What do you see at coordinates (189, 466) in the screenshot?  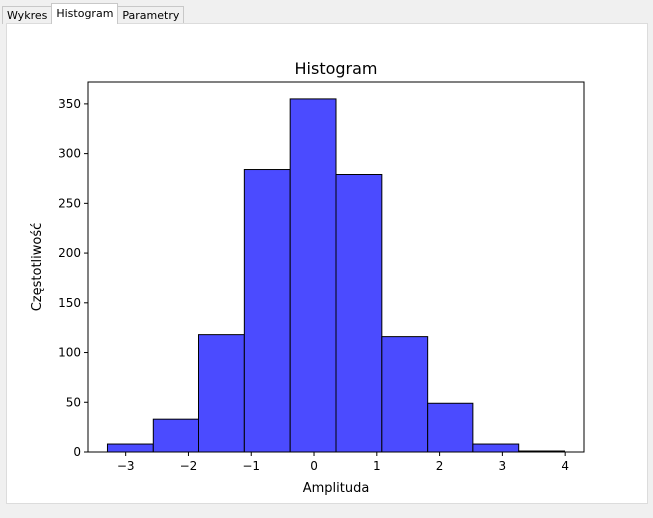 I see `x-tick-label: −2` at bounding box center [189, 466].